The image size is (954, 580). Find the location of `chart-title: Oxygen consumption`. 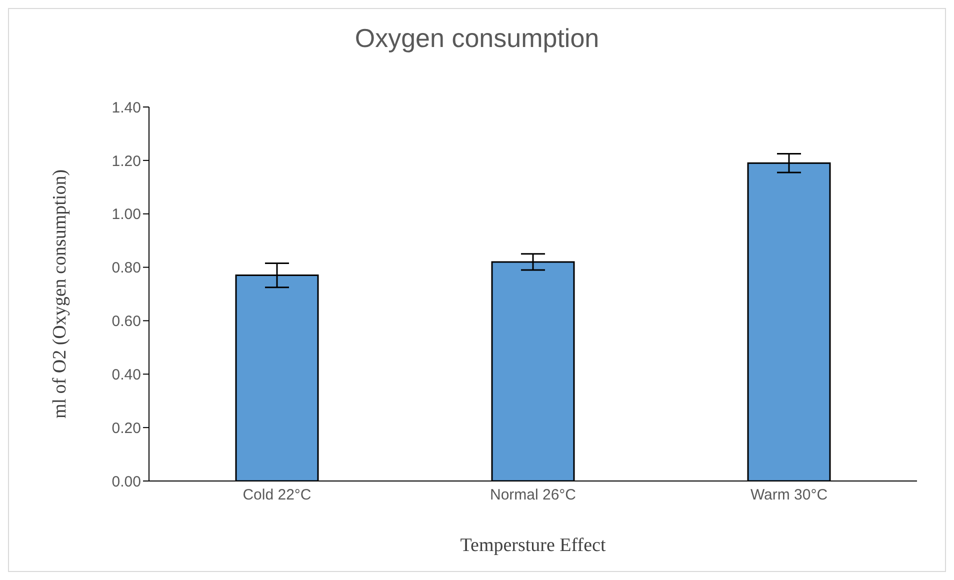

chart-title: Oxygen consumption is located at coordinates (477, 38).